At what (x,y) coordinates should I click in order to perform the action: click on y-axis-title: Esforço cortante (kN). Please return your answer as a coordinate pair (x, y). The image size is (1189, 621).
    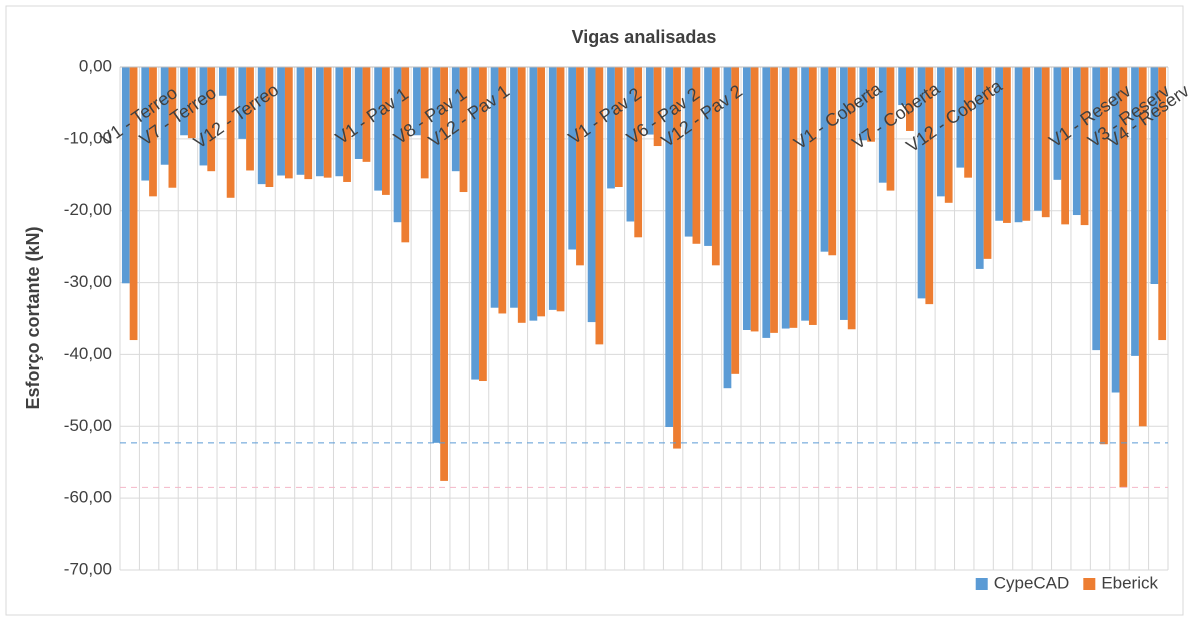
    Looking at the image, I should click on (33, 317).